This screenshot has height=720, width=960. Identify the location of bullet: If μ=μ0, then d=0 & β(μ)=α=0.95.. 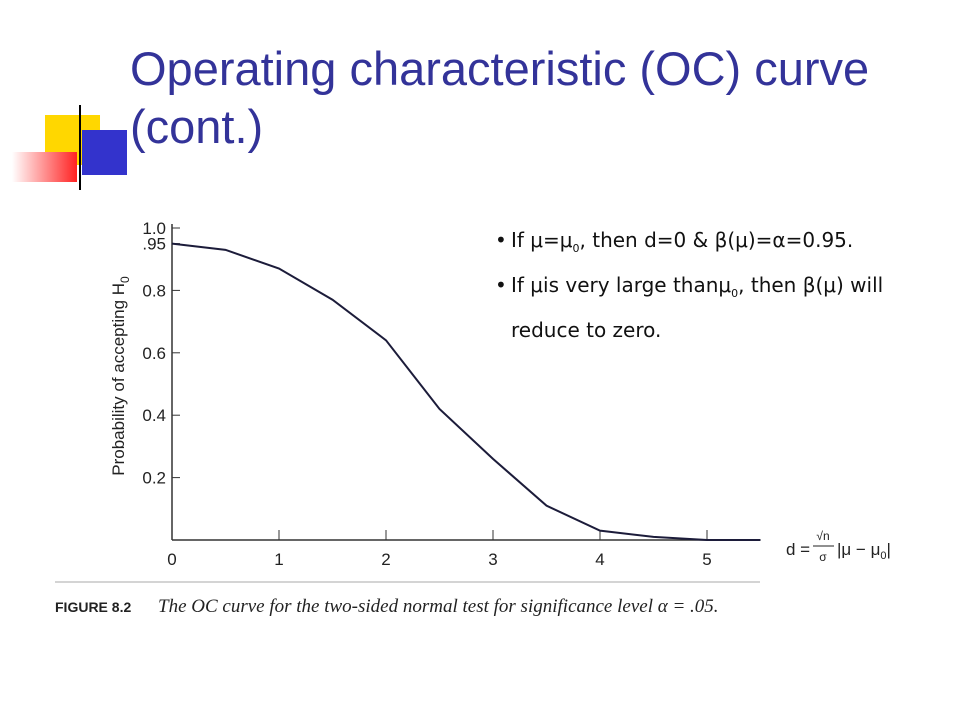
(715, 244).